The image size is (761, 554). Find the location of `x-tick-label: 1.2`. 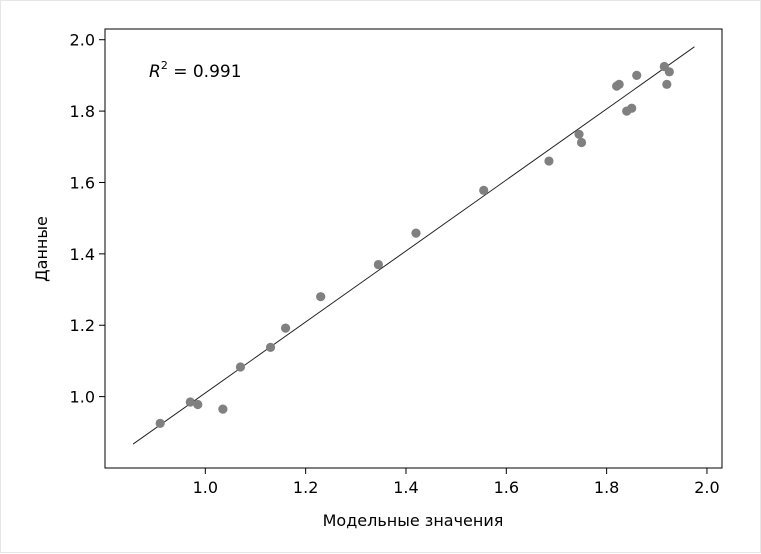

x-tick-label: 1.2 is located at coordinates (305, 487).